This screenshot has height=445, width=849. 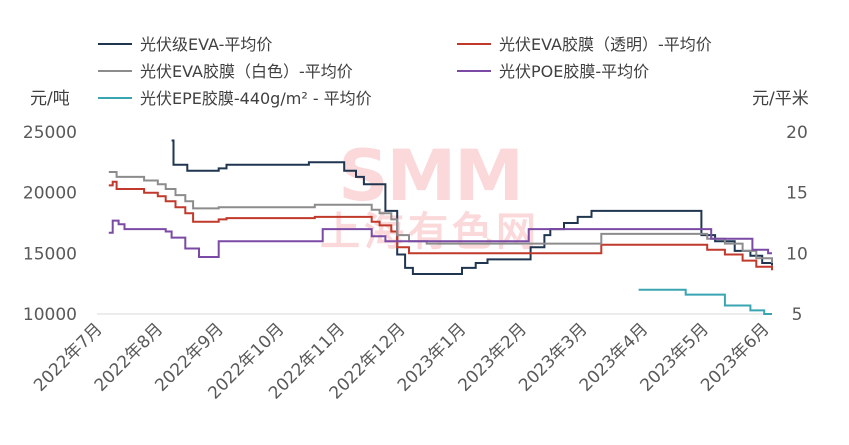 What do you see at coordinates (50, 315) in the screenshot?
I see `left-y-tick-label: 10000` at bounding box center [50, 315].